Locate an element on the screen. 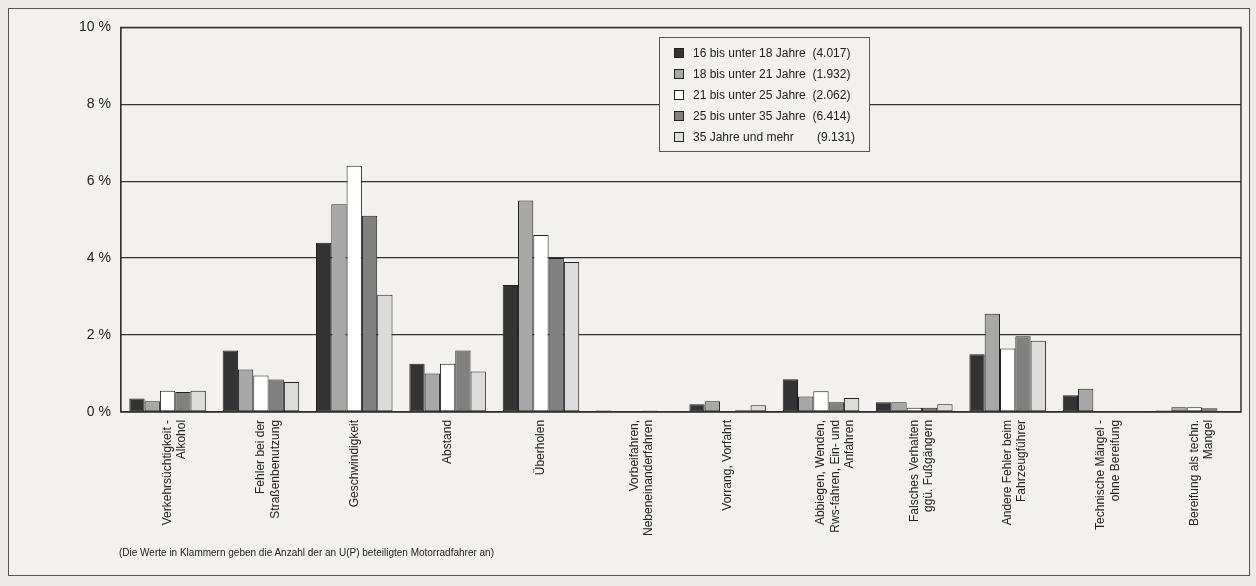 Image resolution: width=1256 pixels, height=586 pixels. y-tick-label: 10 % is located at coordinates (94, 26).